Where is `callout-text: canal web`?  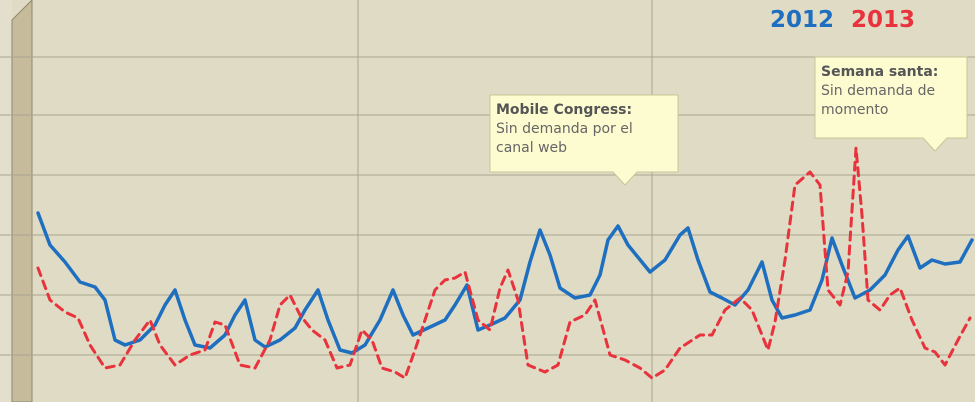 callout-text: canal web is located at coordinates (531, 148).